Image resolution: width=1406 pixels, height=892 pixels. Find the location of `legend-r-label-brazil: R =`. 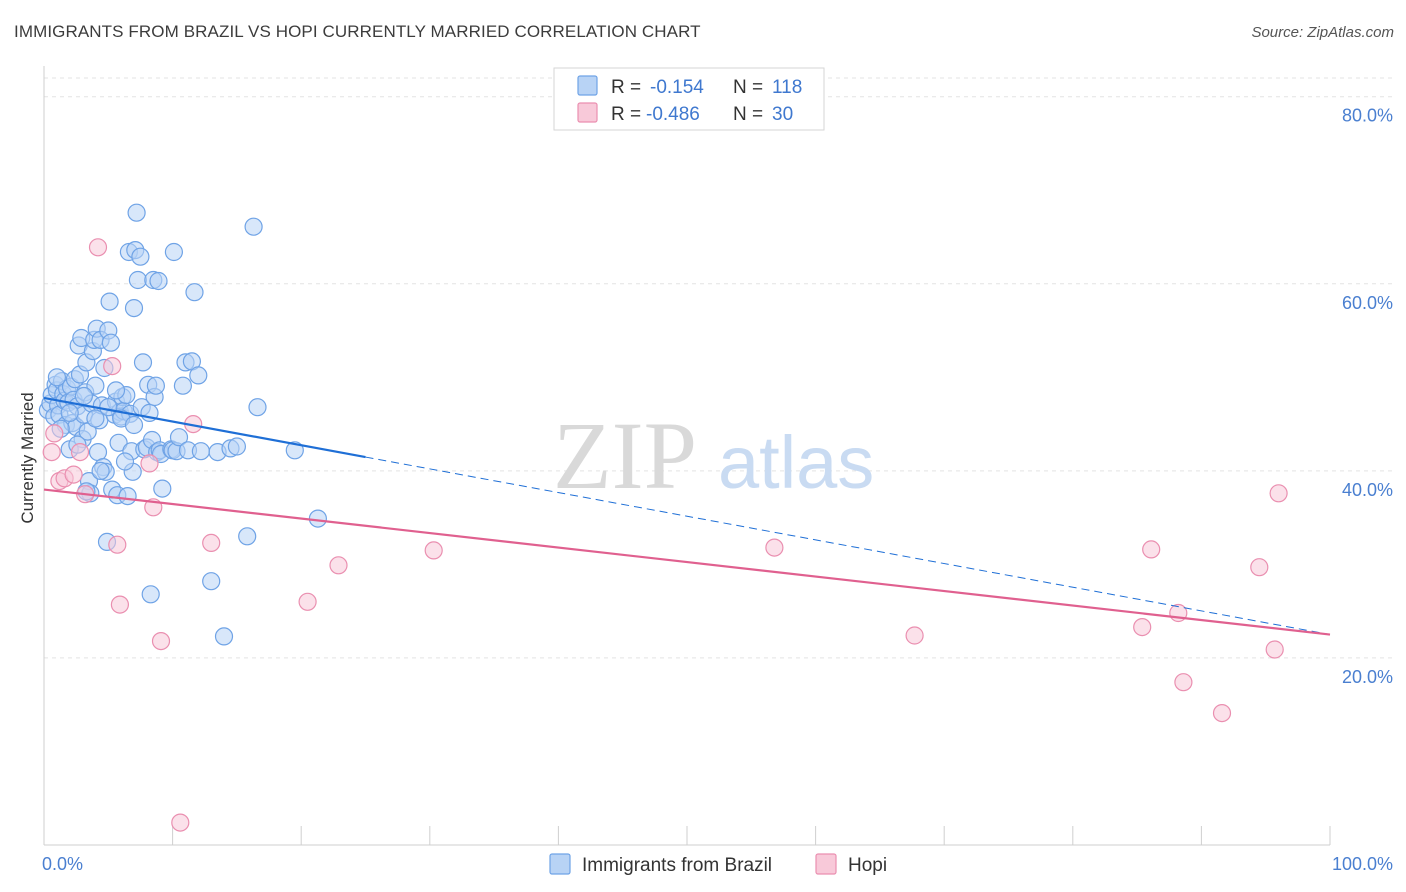

legend-r-label-brazil: R = is located at coordinates (626, 87).